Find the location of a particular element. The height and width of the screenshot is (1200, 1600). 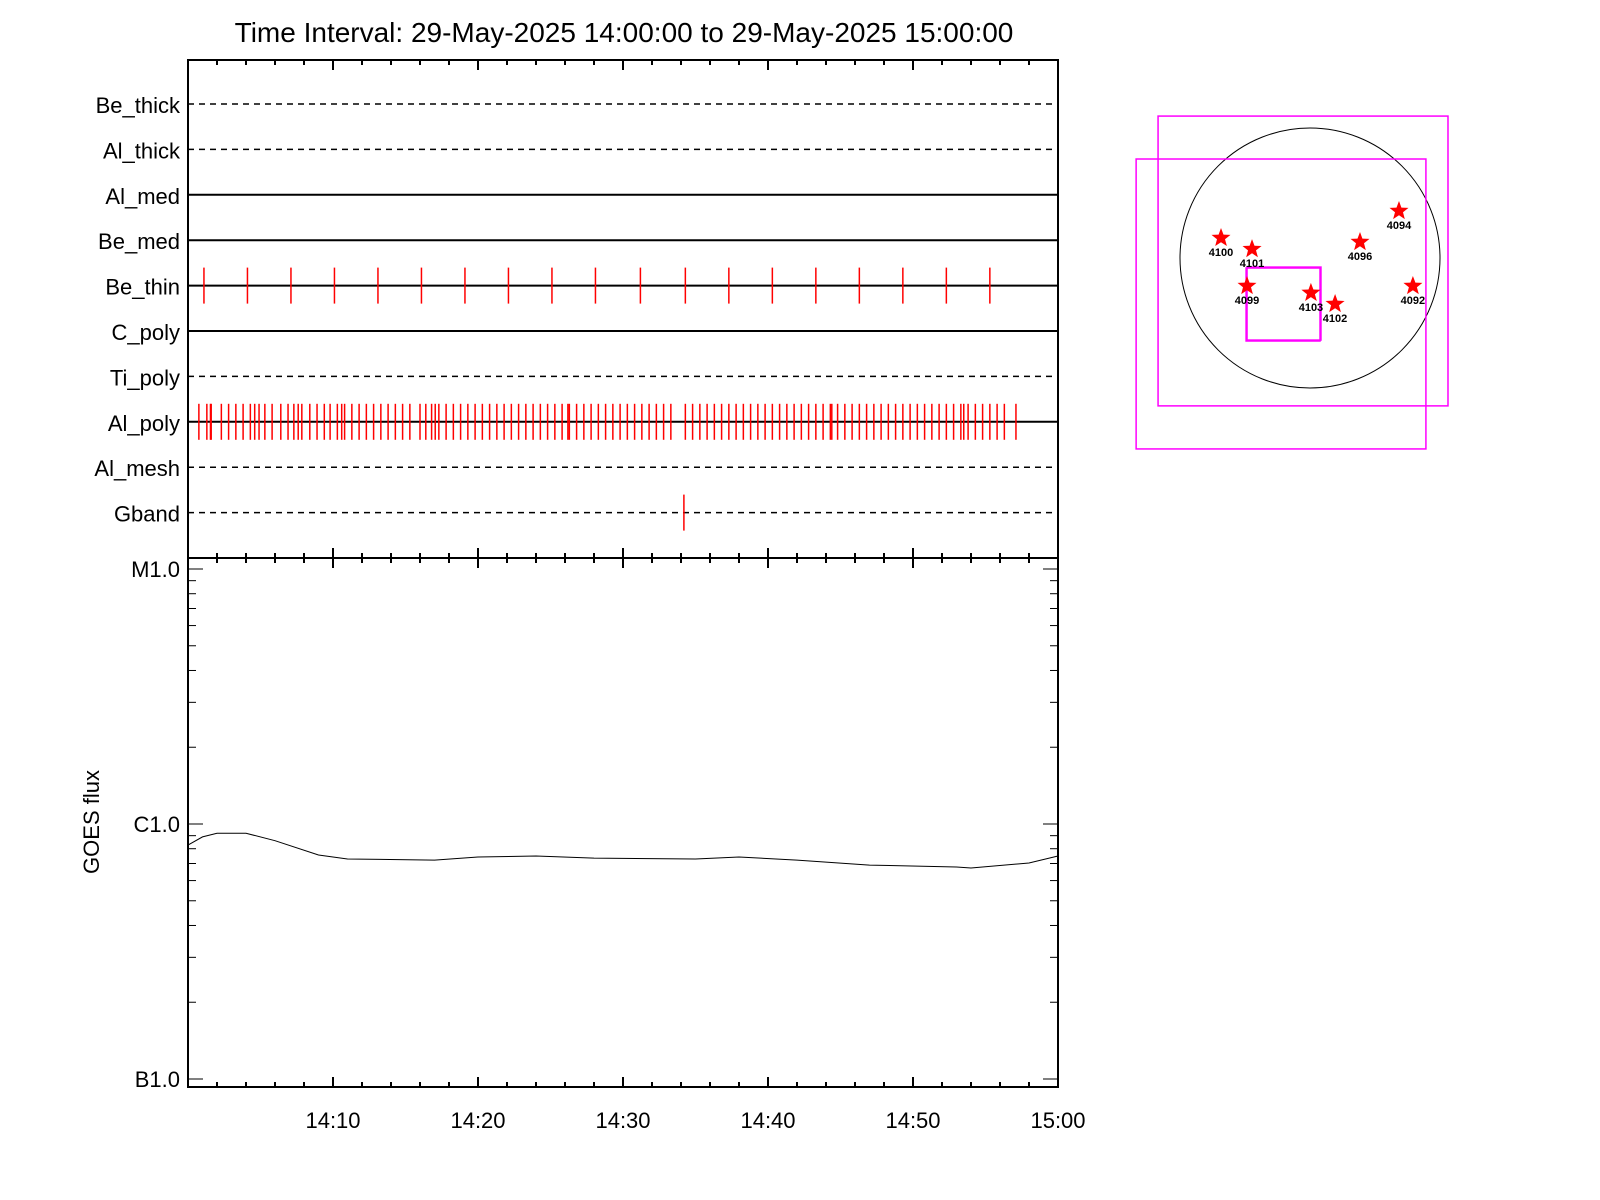

channel-label: C_poly is located at coordinates (146, 332).